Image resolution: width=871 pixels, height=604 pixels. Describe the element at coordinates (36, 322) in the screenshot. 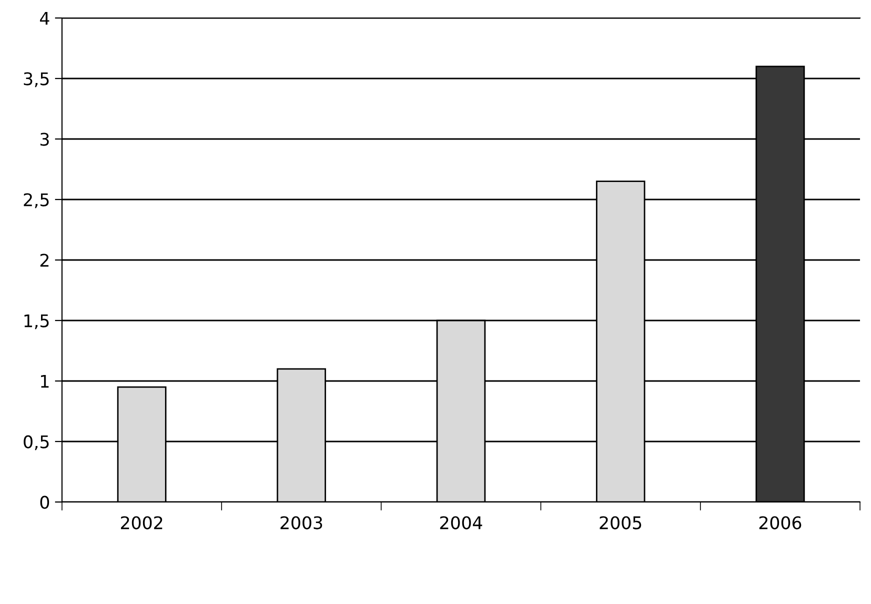

I see `y-tick-label: 1,5` at that location.